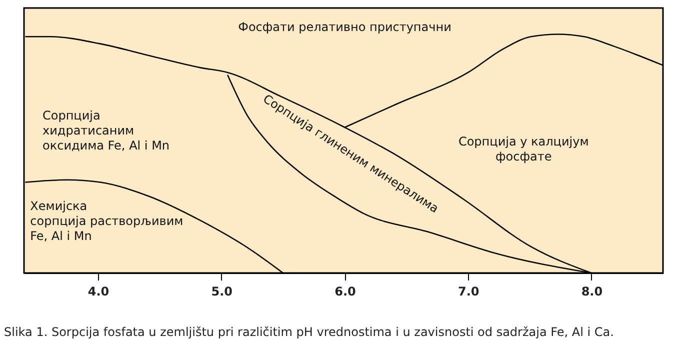 The width and height of the screenshot is (680, 348). What do you see at coordinates (99, 291) in the screenshot?
I see `x-tick-label: 4.0` at bounding box center [99, 291].